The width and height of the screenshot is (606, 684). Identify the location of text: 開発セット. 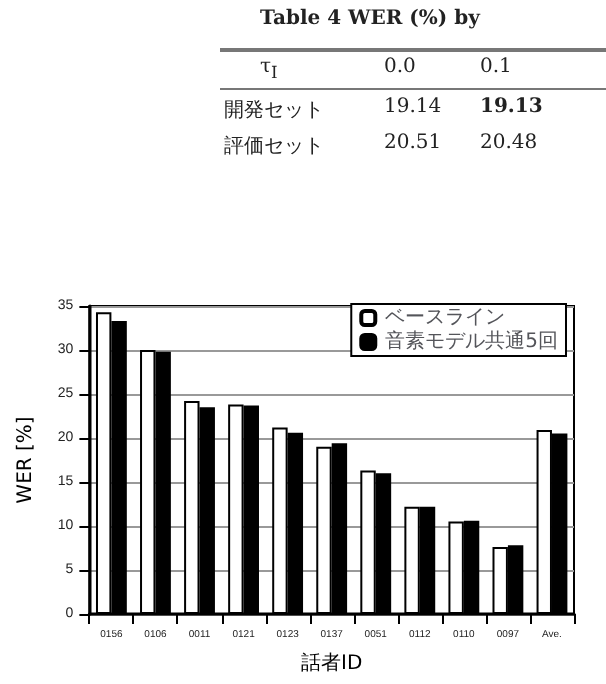
(274, 111).